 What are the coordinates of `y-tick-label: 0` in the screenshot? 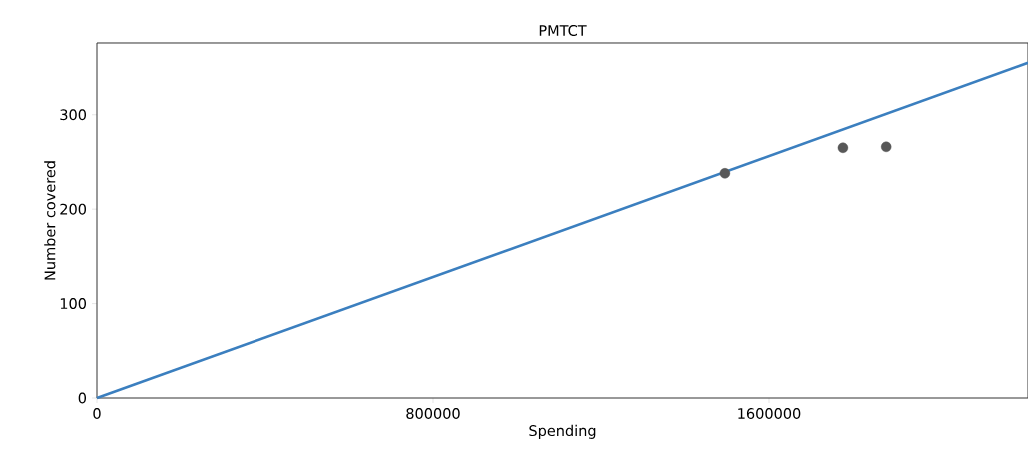 It's located at (82, 398).